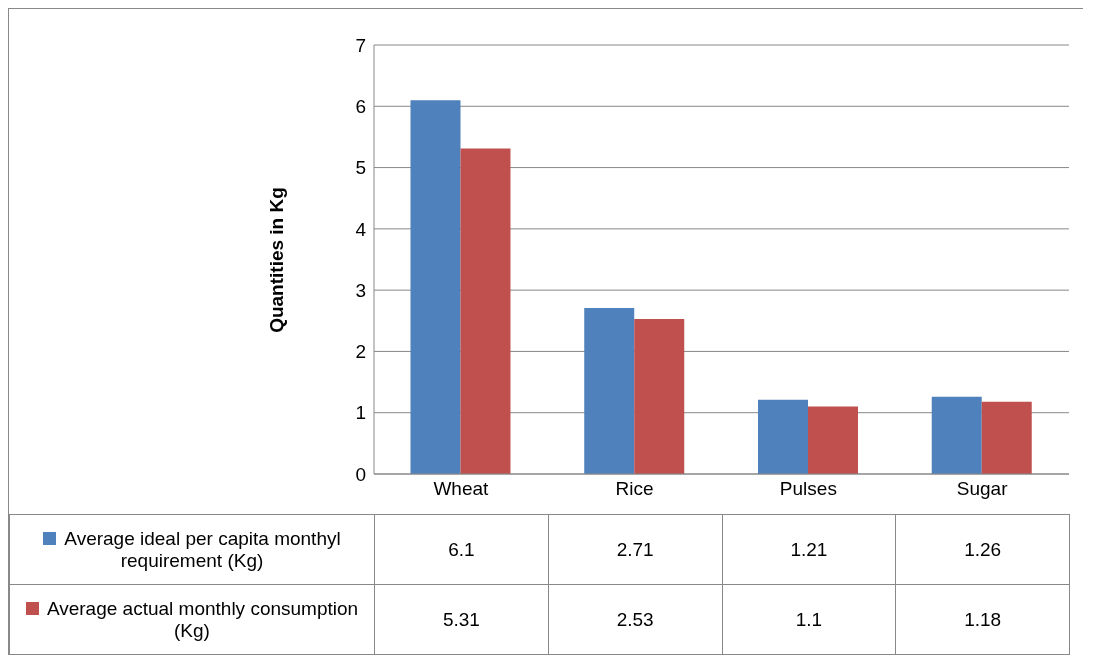 The height and width of the screenshot is (666, 1094). Describe the element at coordinates (360, 413) in the screenshot. I see `y-tick-label: 1` at that location.